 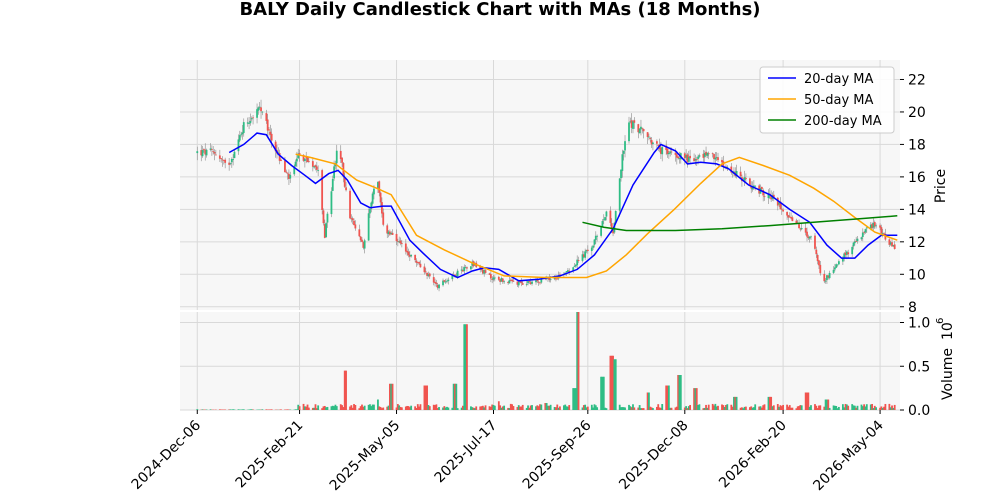 What do you see at coordinates (365, 456) in the screenshot?
I see `date-tick-label: 2025-May-05` at bounding box center [365, 456].